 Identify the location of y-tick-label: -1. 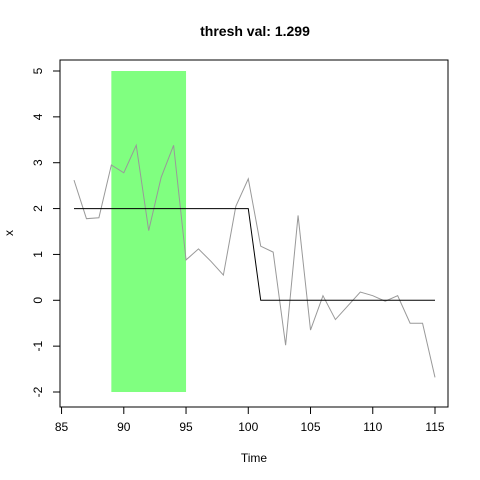
(38, 345).